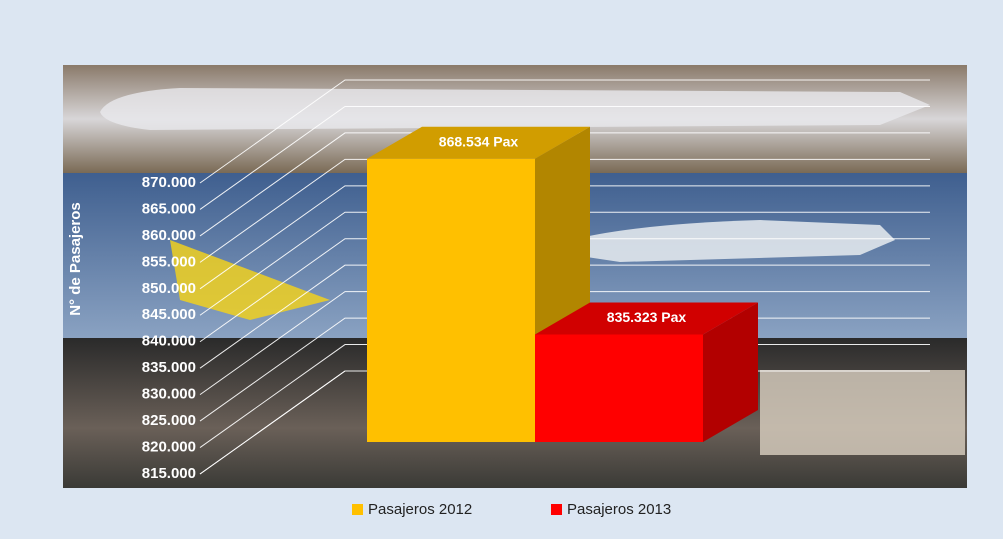 The width and height of the screenshot is (1003, 539). What do you see at coordinates (169, 208) in the screenshot?
I see `y-tick-label: 865.000` at bounding box center [169, 208].